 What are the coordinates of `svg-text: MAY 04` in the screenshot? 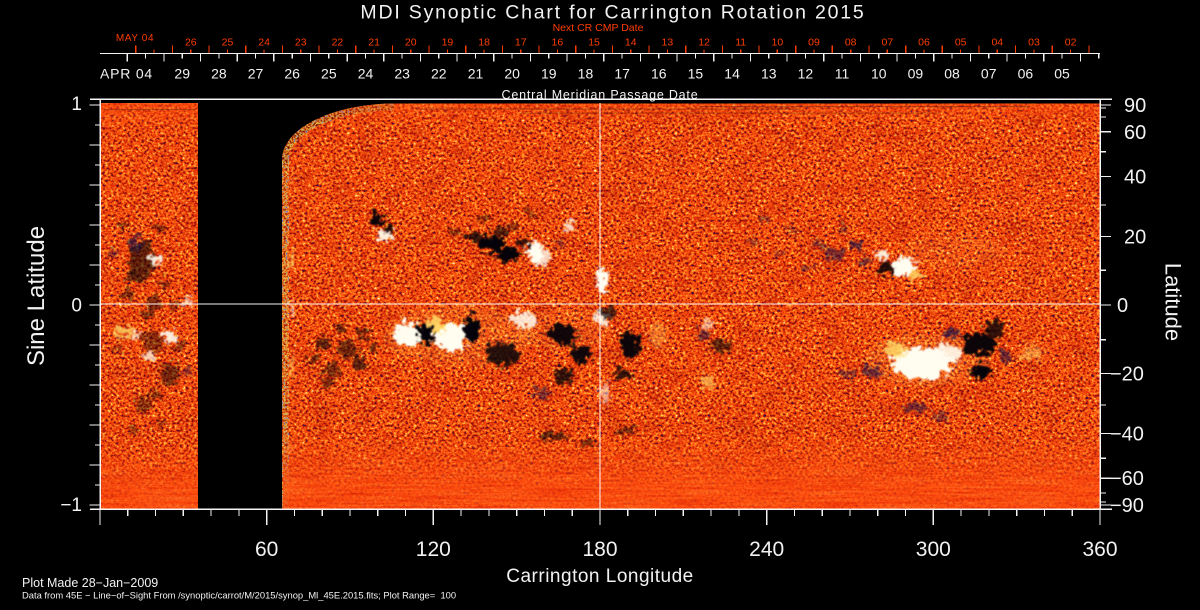 It's located at (135, 38).